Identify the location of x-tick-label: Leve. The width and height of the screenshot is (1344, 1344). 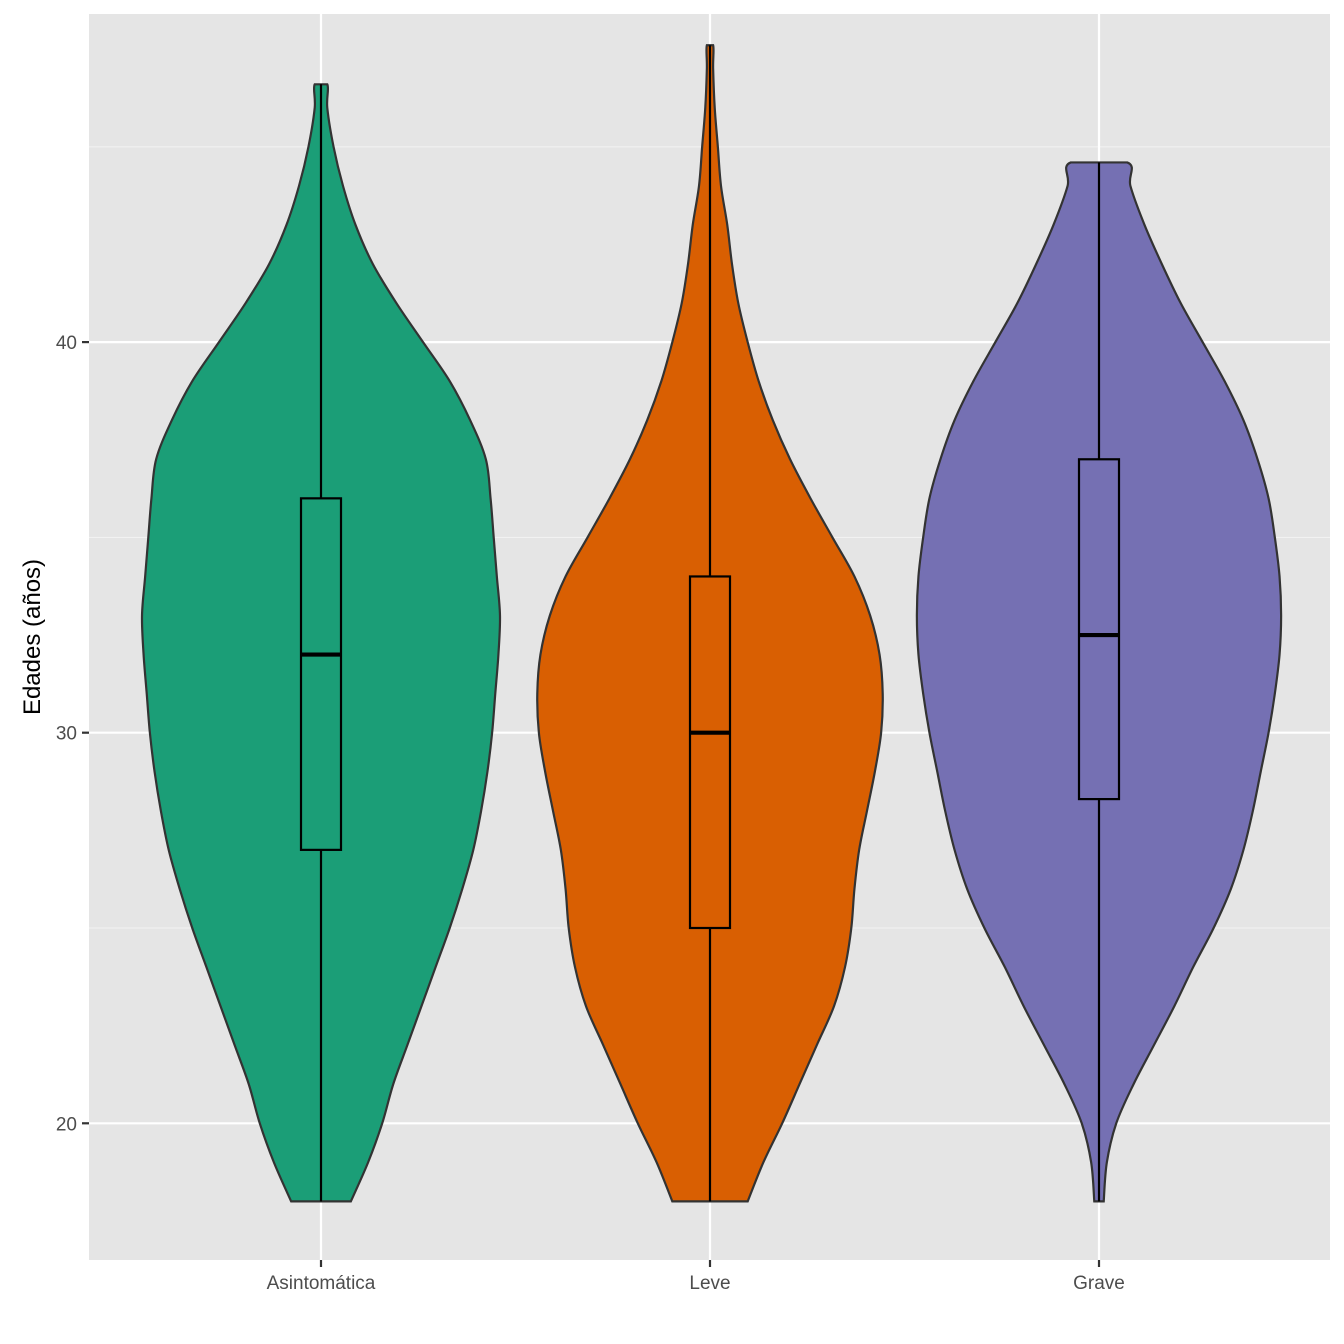
(709, 1283).